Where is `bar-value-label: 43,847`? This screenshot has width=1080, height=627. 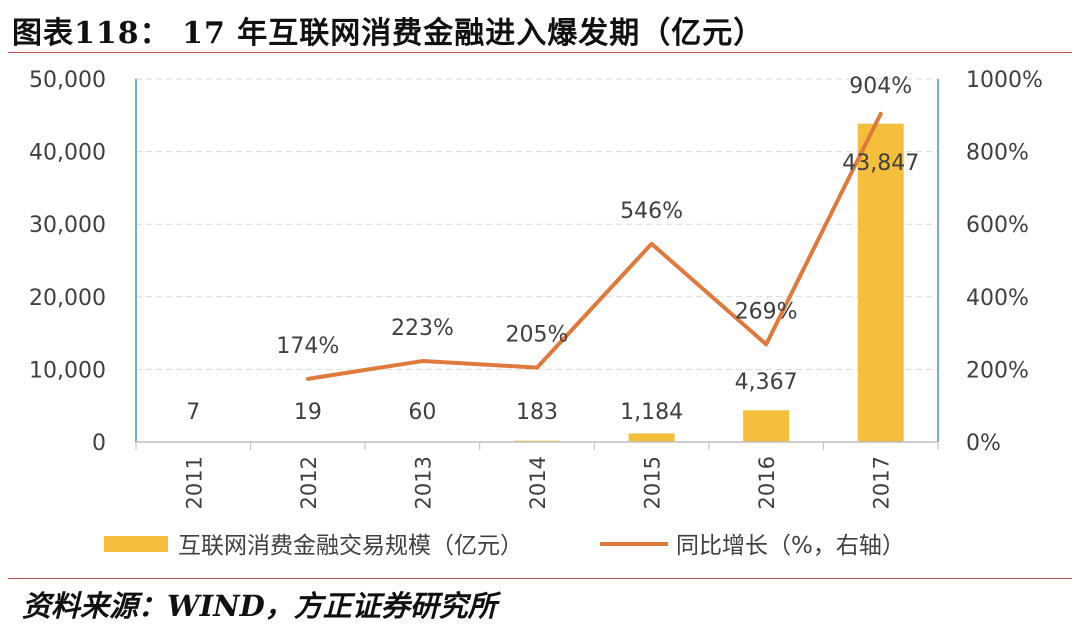 bar-value-label: 43,847 is located at coordinates (880, 163).